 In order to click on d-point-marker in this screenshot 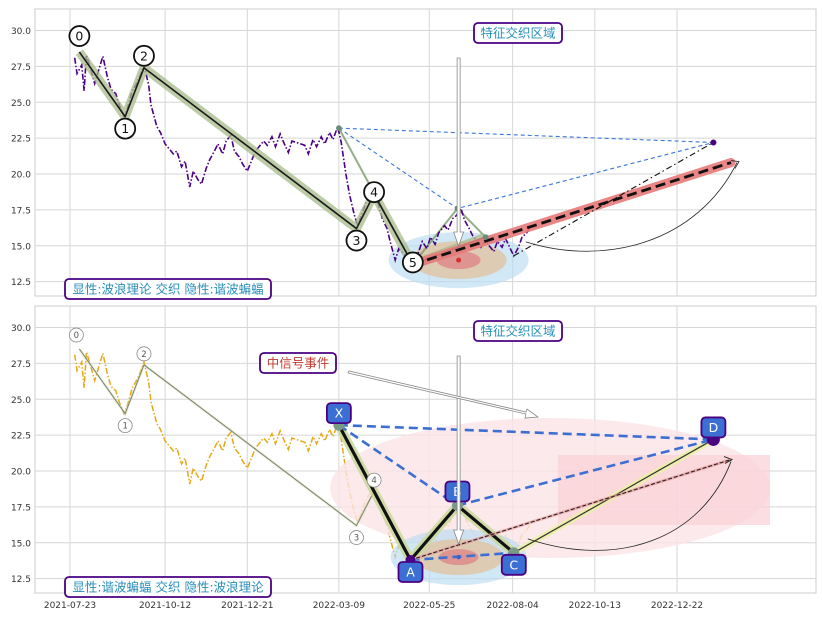, I will do `click(713, 142)`.